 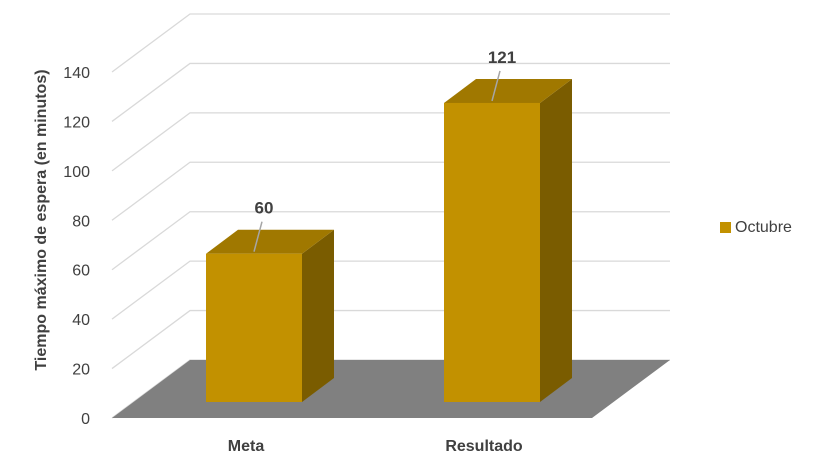 What do you see at coordinates (85, 419) in the screenshot?
I see `y-tick-label: 0` at bounding box center [85, 419].